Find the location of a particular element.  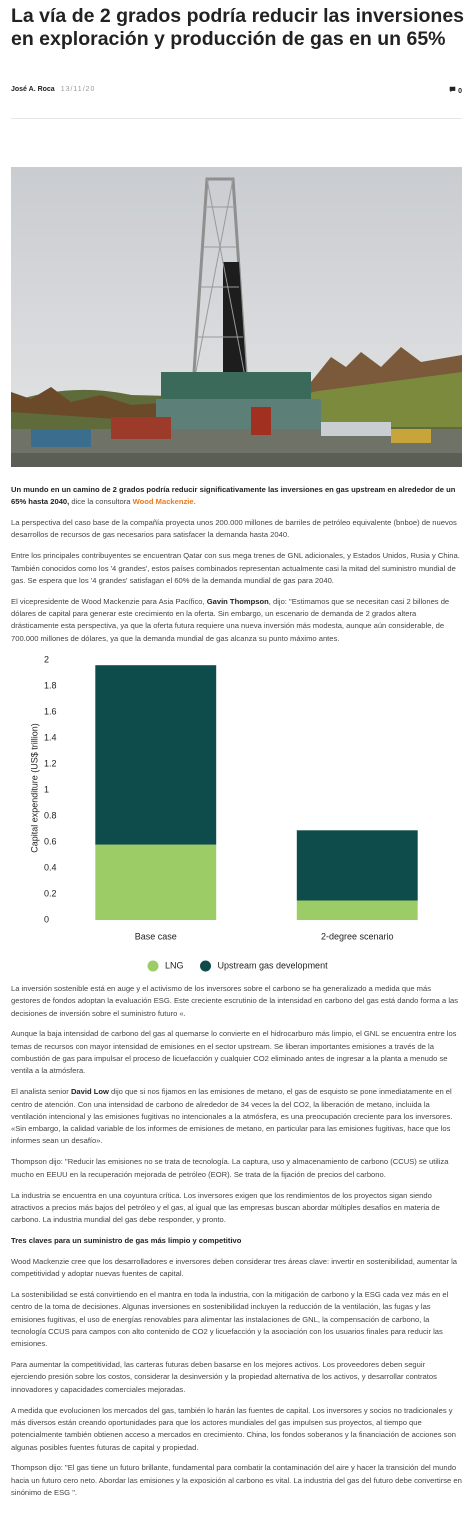

comment-icon is located at coordinates (452, 89).